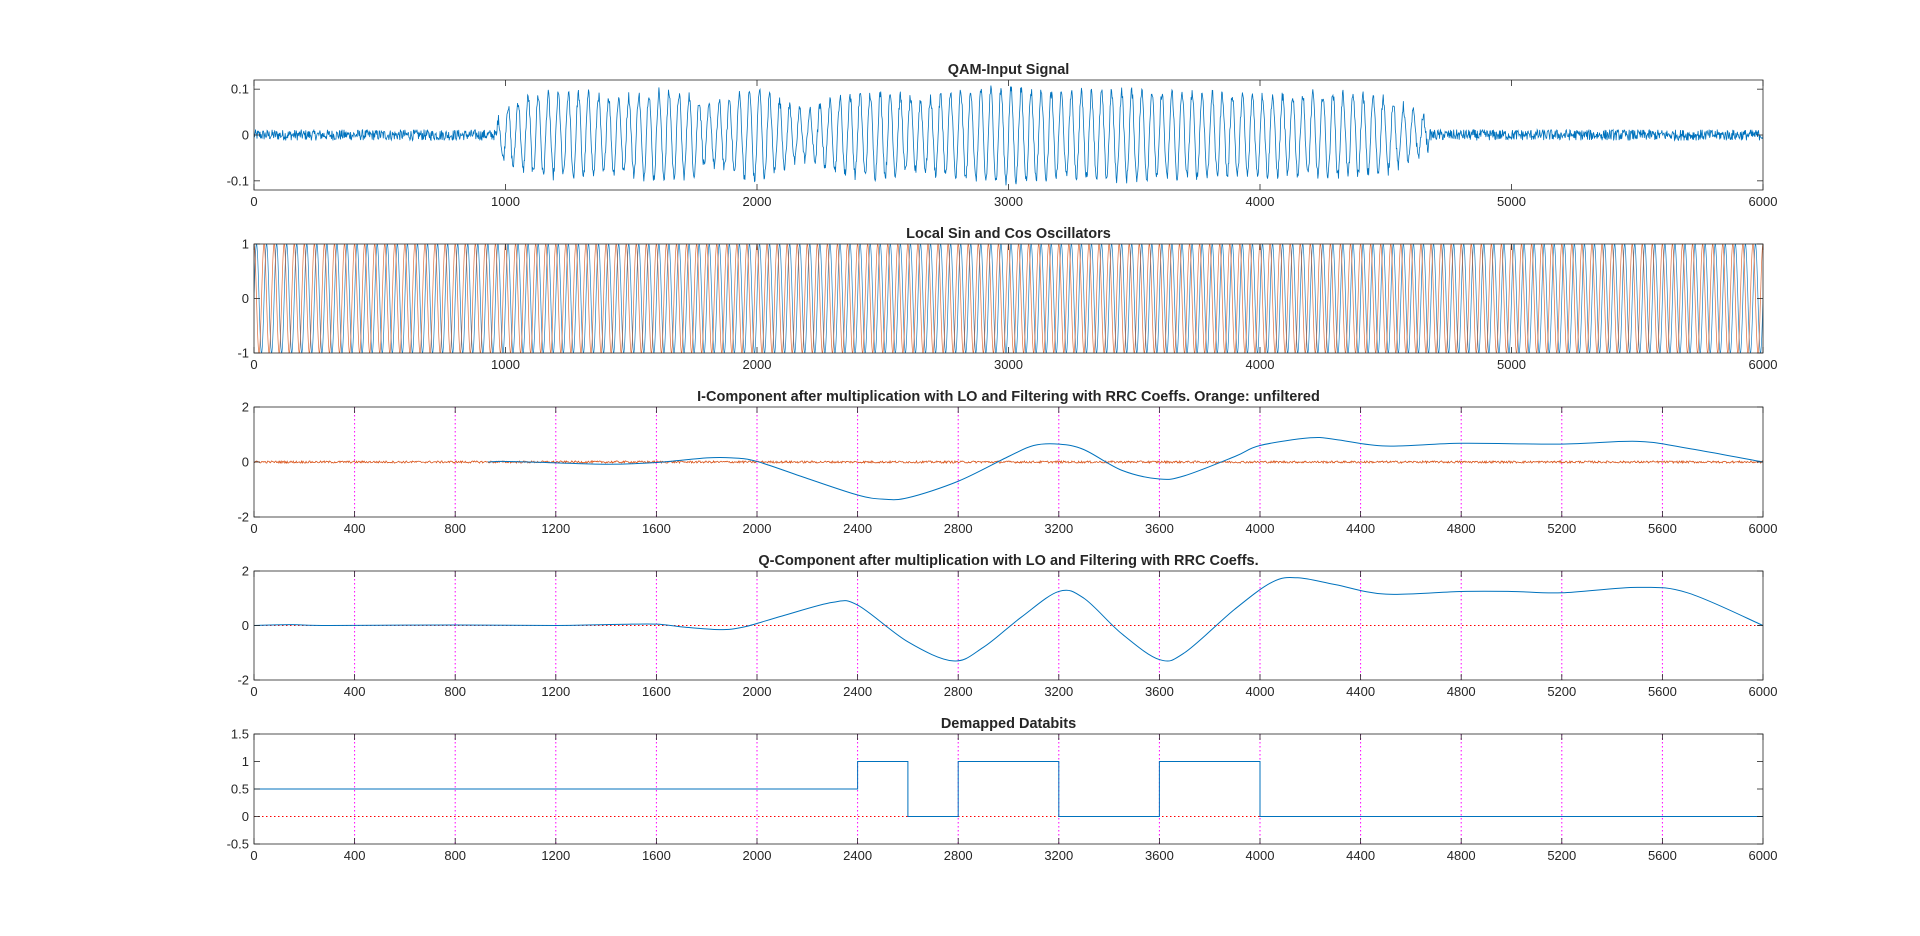 This screenshot has height=936, width=1920. I want to click on chart-title: Local Sin and Cos Oscillators, so click(1008, 234).